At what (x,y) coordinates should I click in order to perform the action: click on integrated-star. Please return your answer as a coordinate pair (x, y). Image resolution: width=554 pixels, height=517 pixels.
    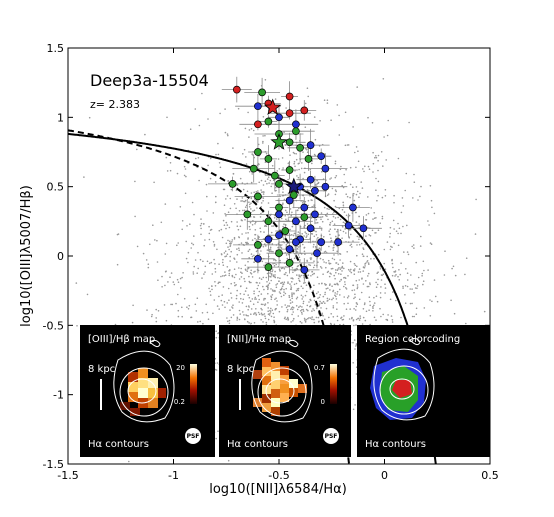
    Looking at the image, I should click on (279, 141).